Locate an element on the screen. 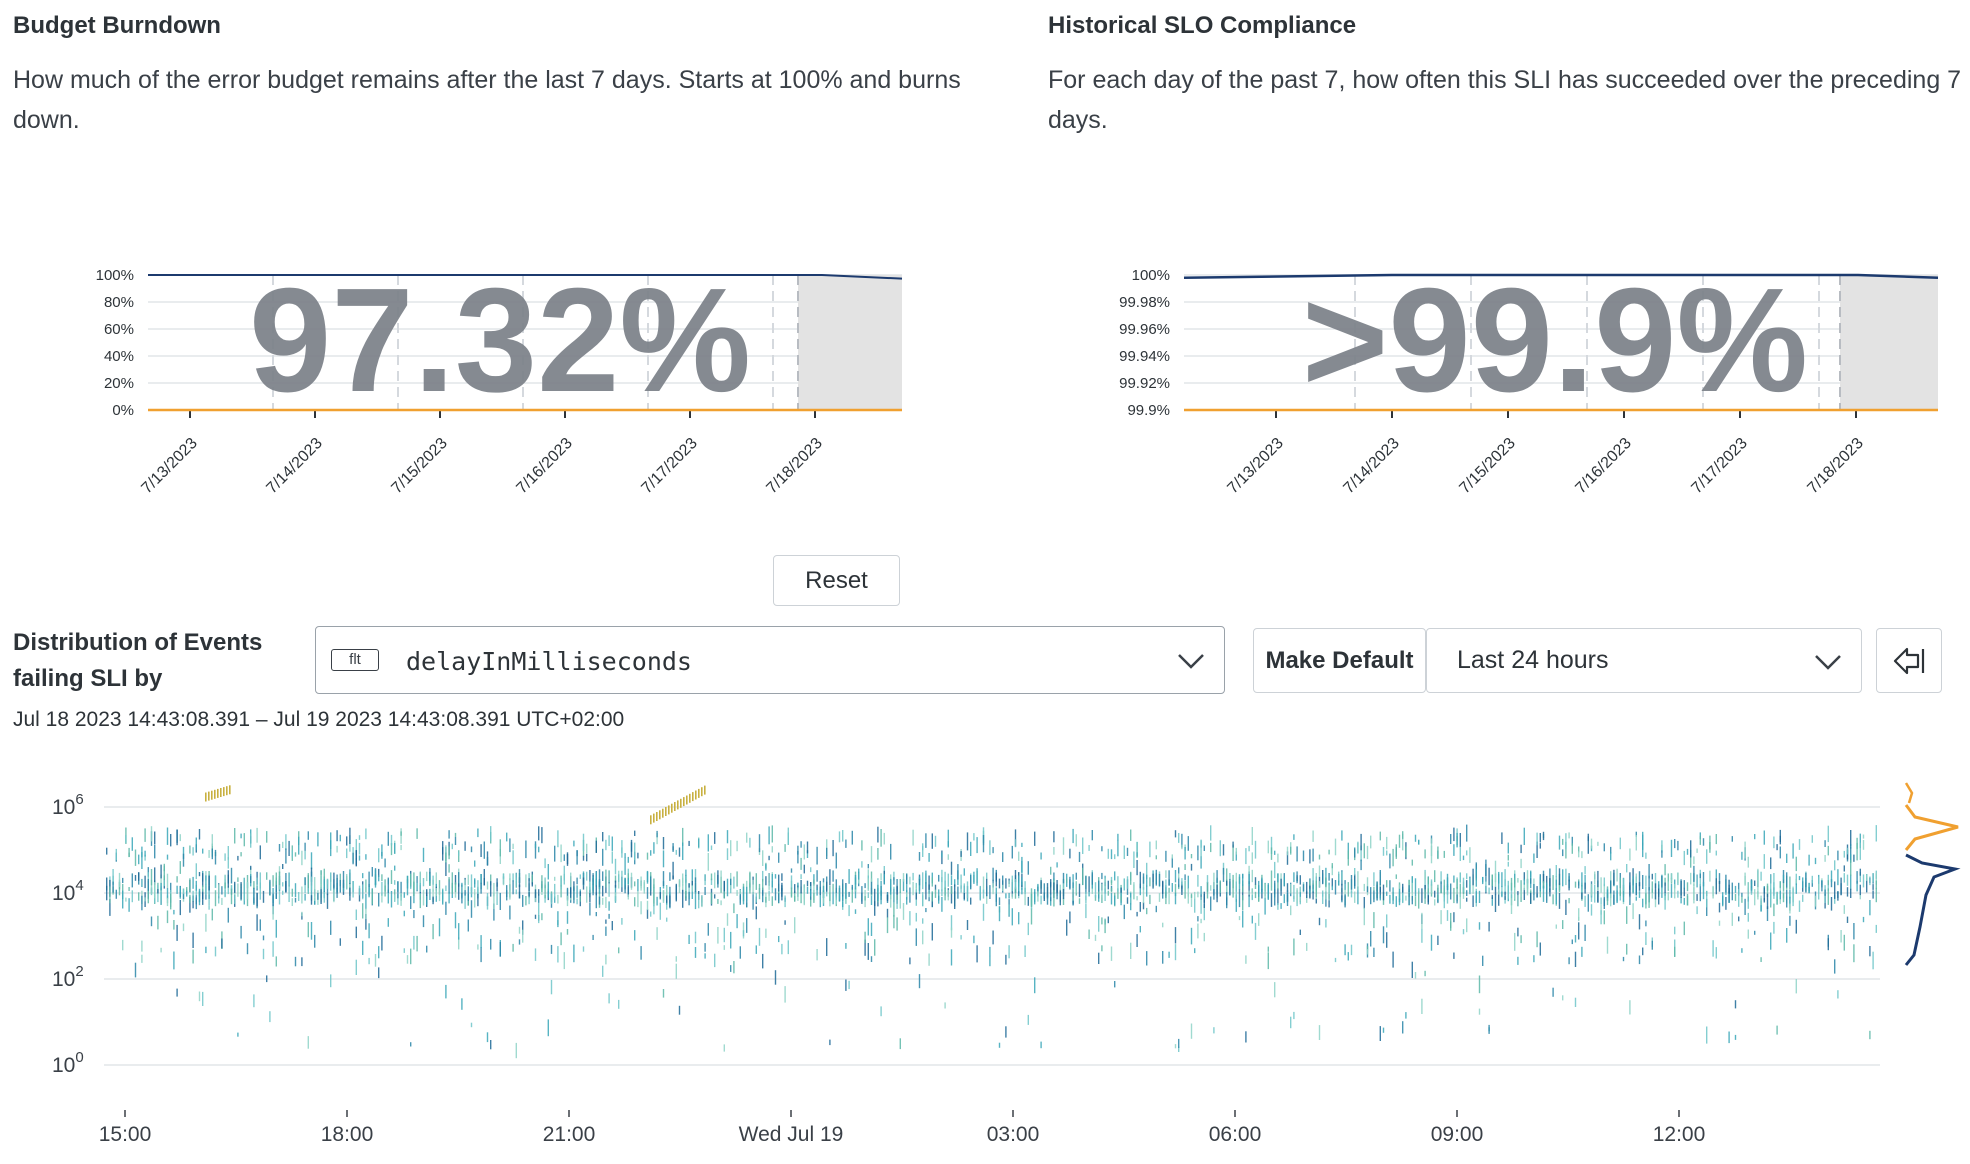  reset-button: Reset is located at coordinates (836, 580).